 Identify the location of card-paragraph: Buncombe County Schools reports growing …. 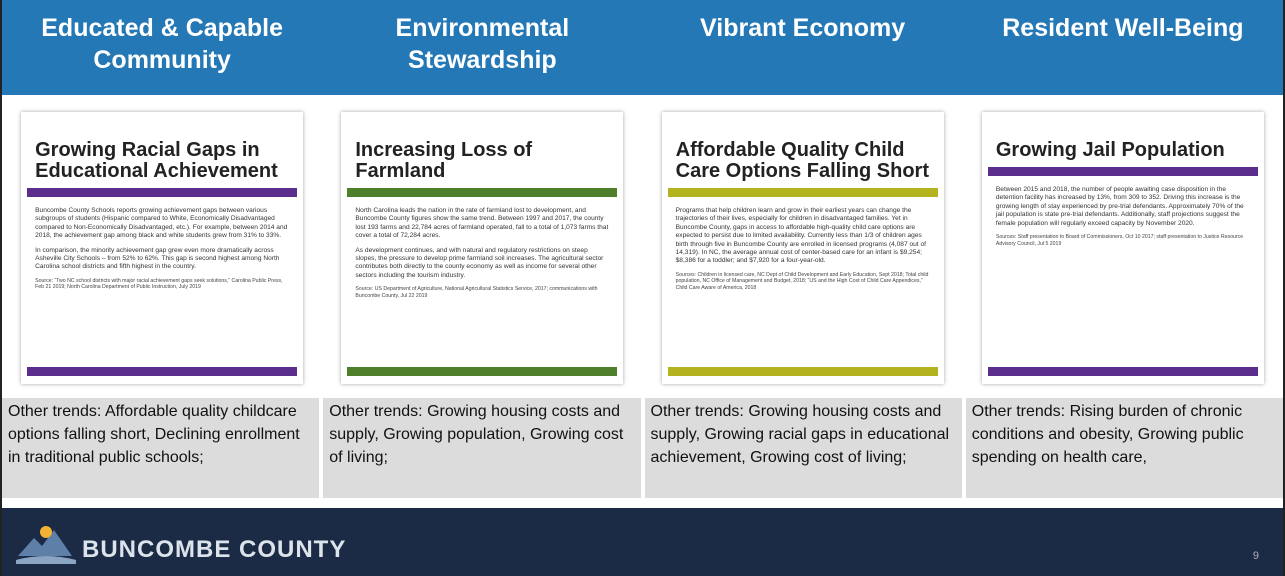
(161, 223).